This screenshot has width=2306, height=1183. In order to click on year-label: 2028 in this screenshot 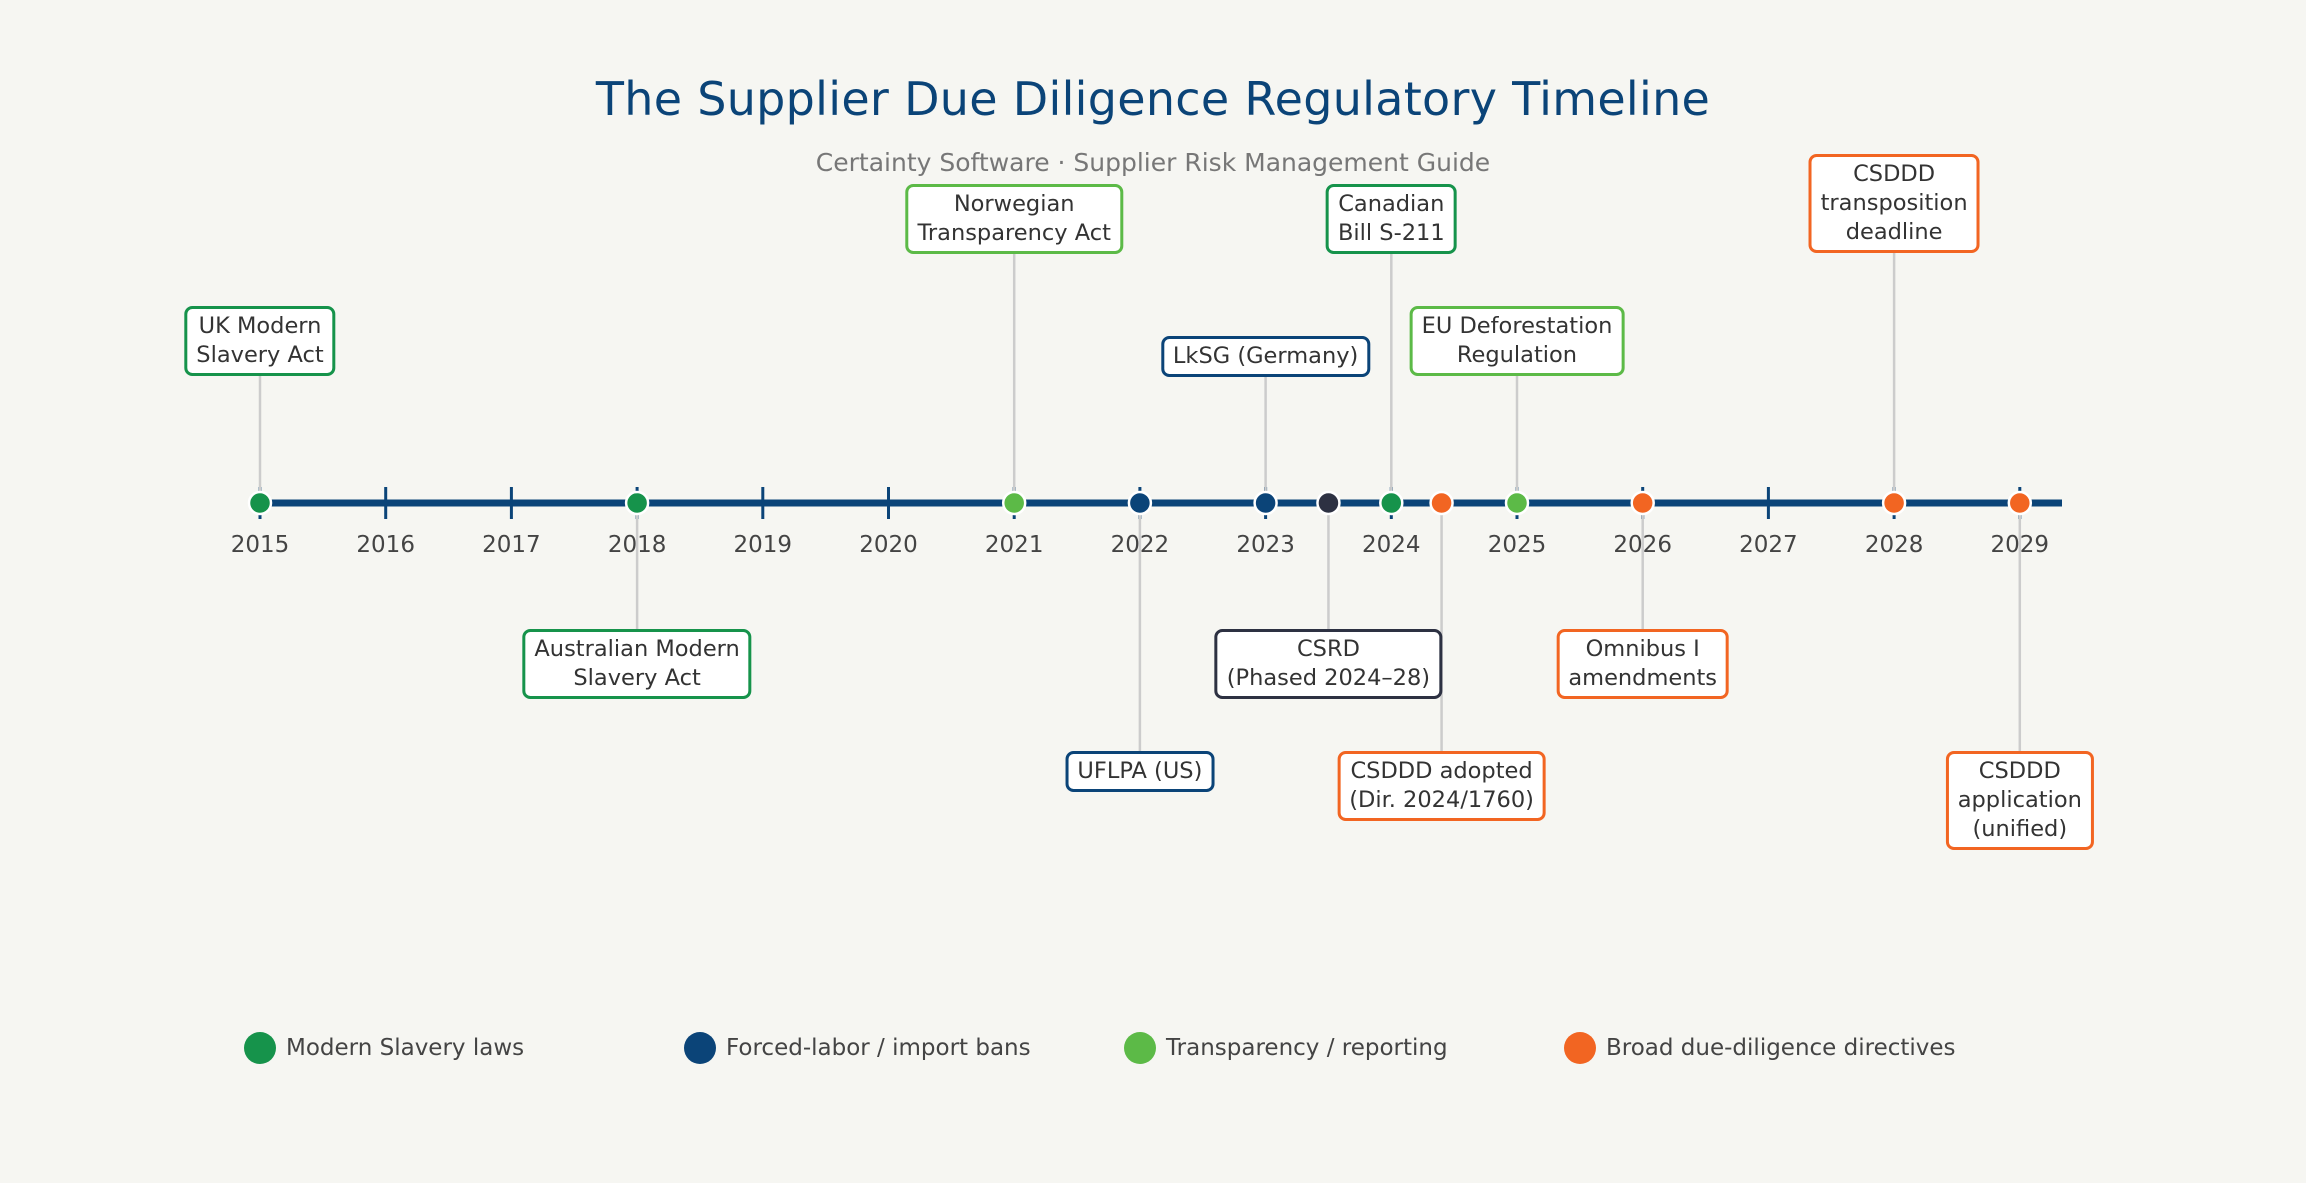, I will do `click(1894, 545)`.